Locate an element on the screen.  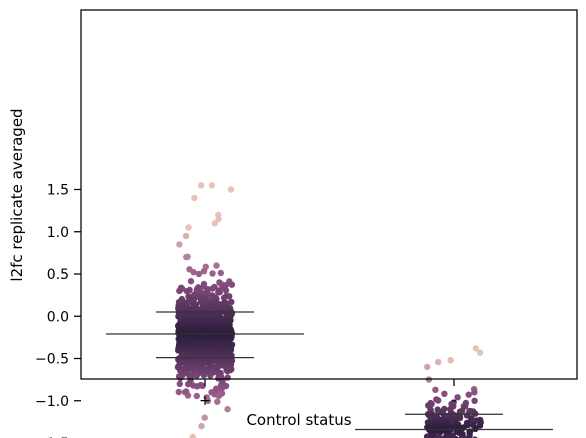
y-tick-label: 0.0 is located at coordinates (58, 317).